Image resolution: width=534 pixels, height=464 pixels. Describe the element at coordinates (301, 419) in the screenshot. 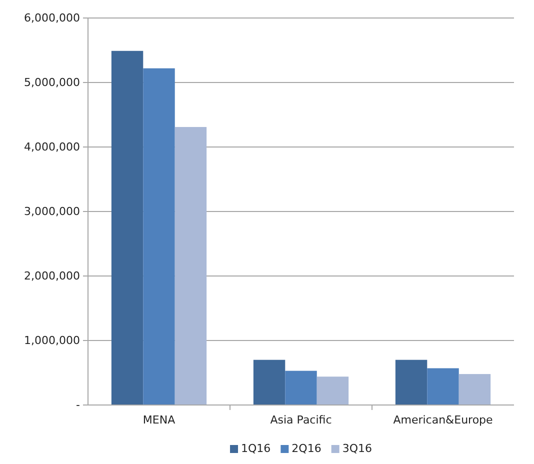

I see `x-tick-label: Asia Pacific` at that location.